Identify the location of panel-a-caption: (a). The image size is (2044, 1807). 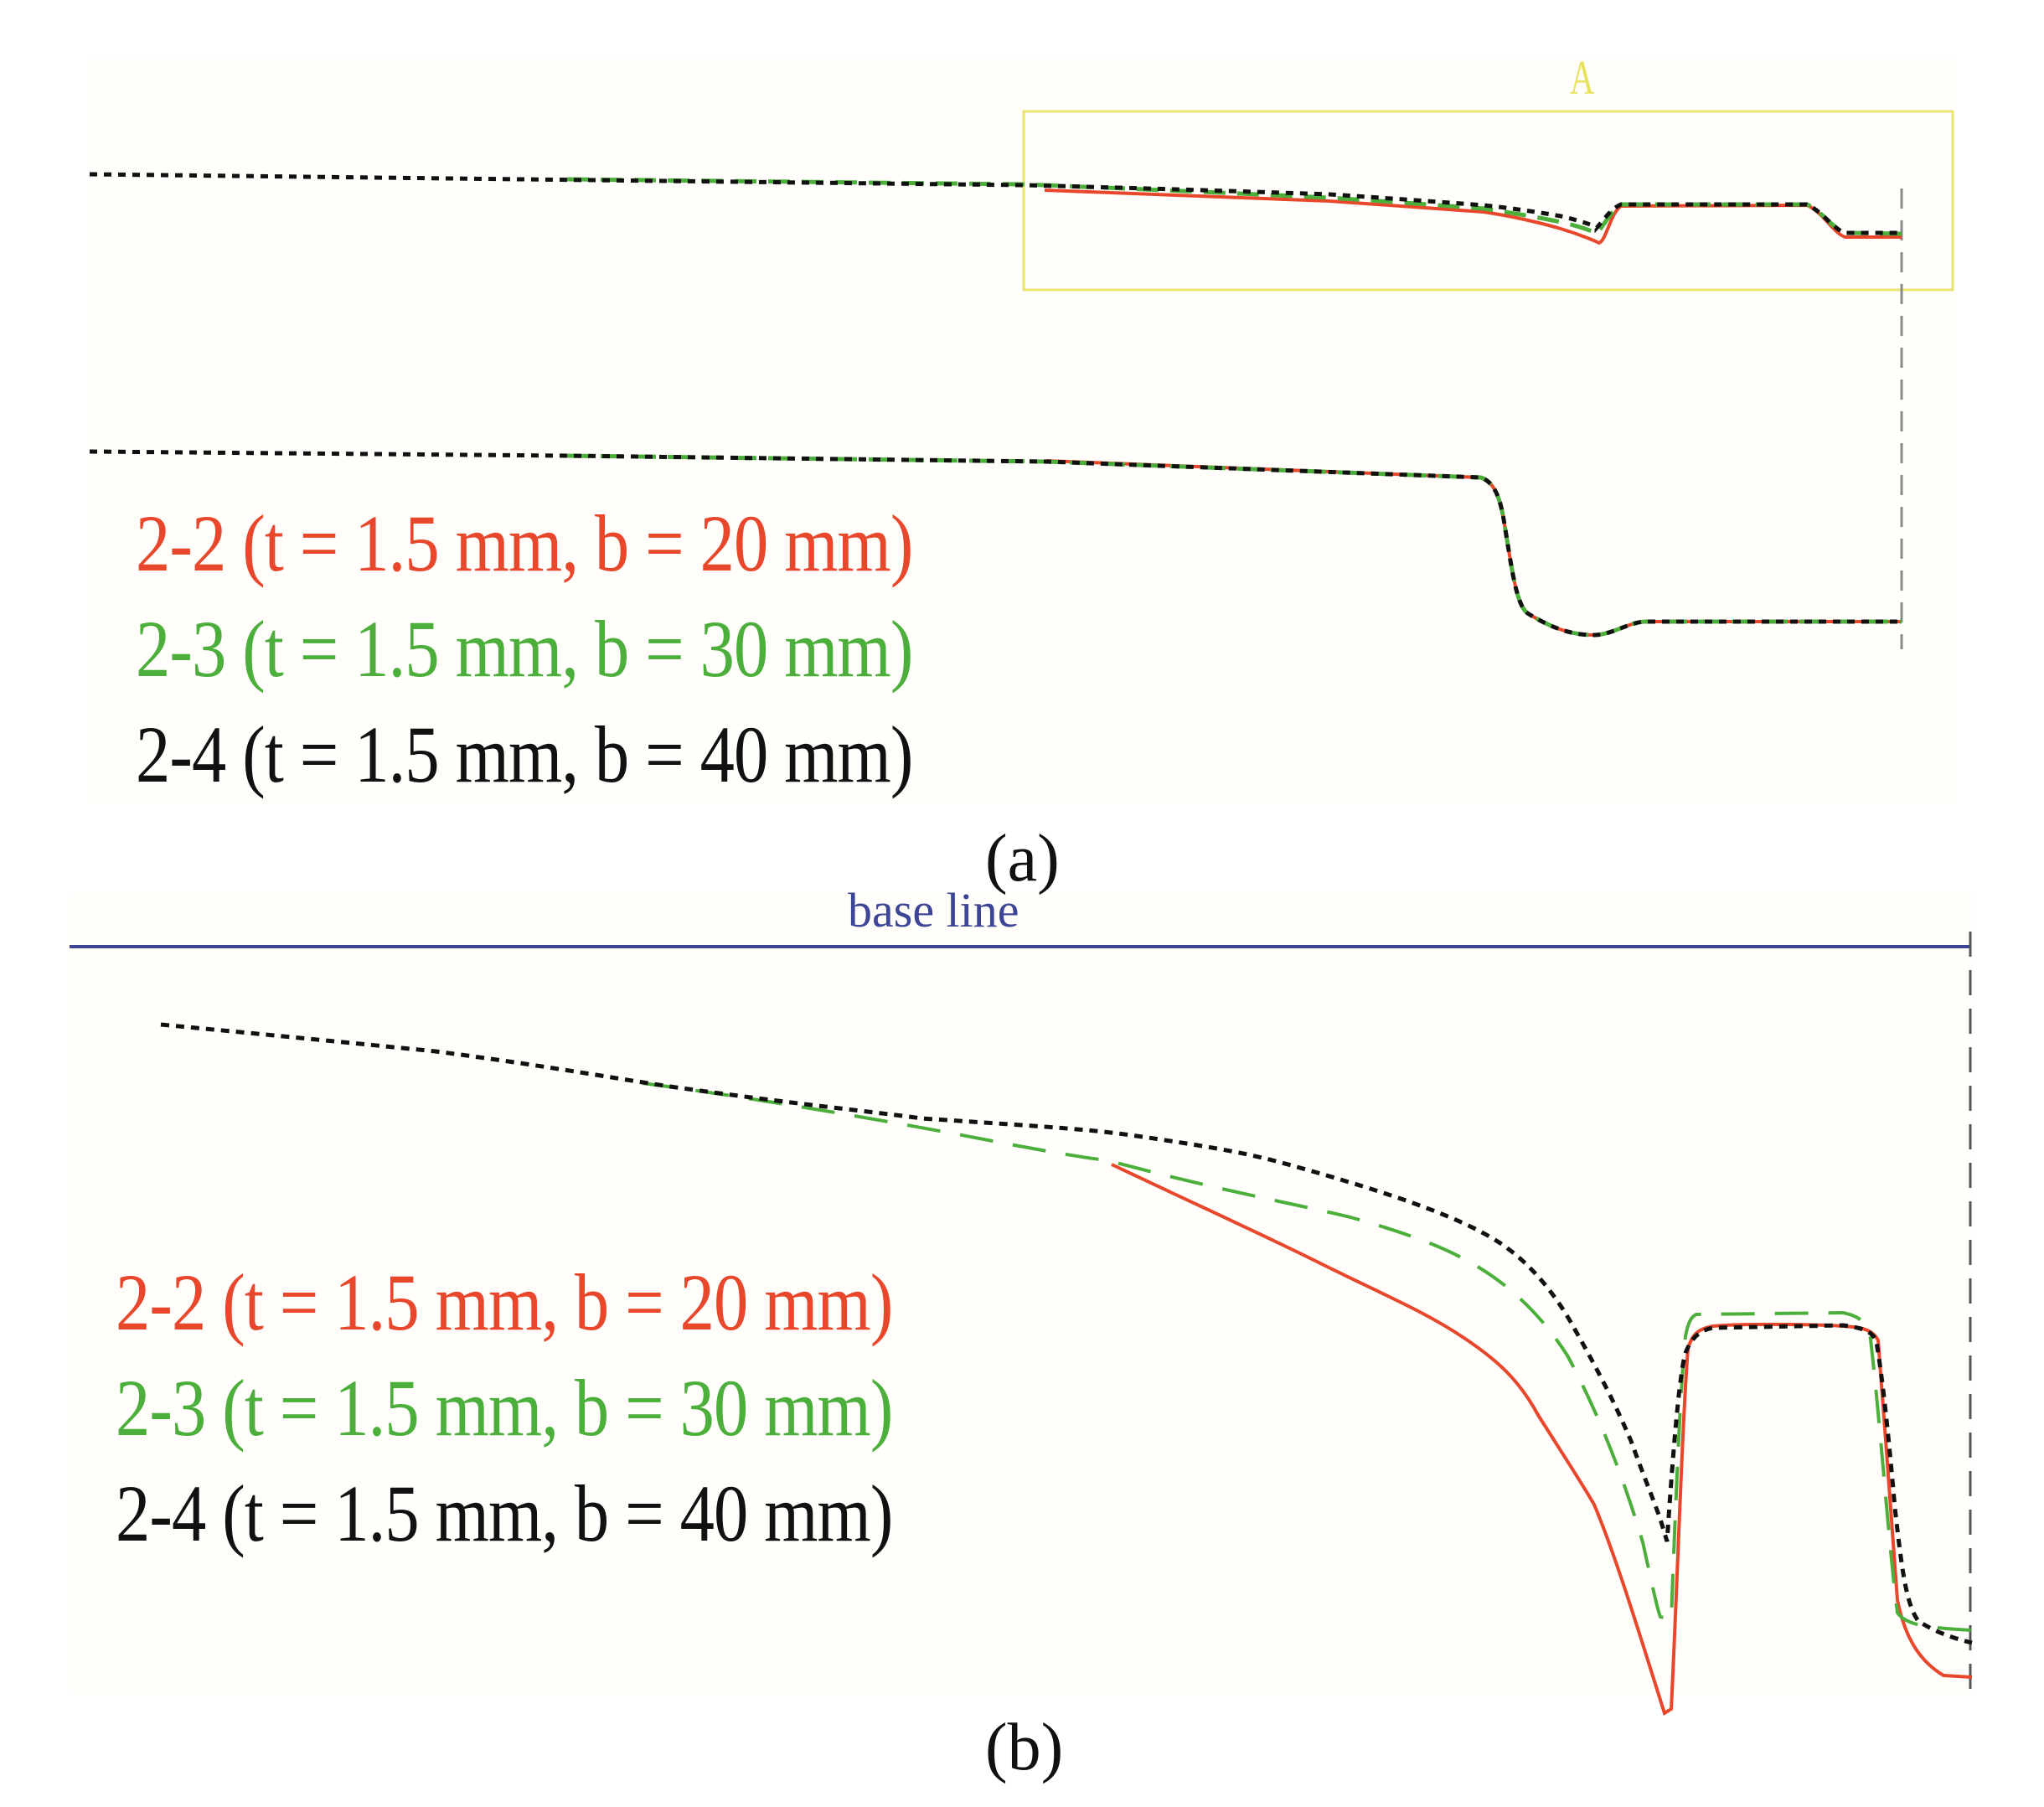
(1022, 859).